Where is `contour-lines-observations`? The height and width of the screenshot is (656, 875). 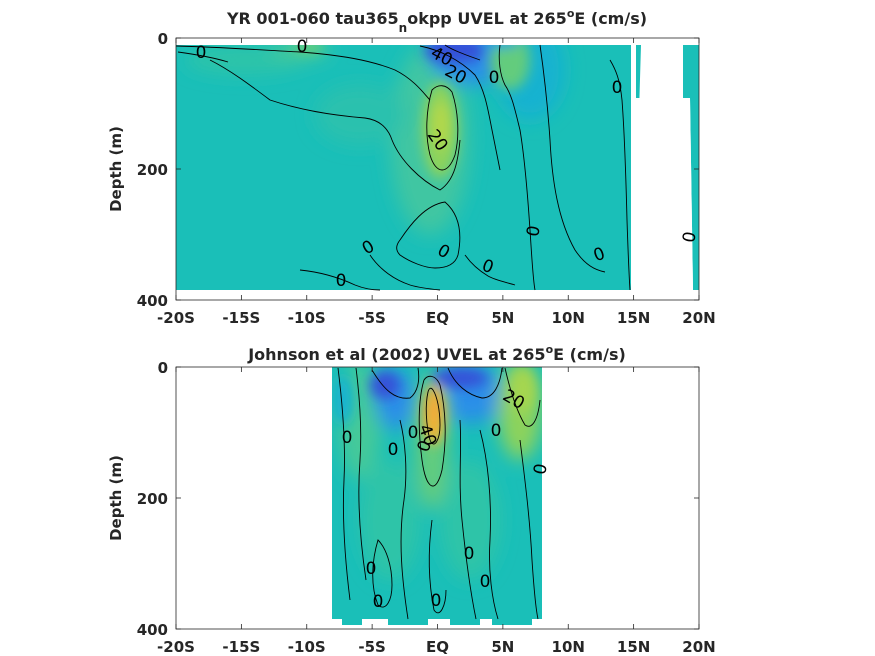 contour-lines-observations is located at coordinates (439, 493).